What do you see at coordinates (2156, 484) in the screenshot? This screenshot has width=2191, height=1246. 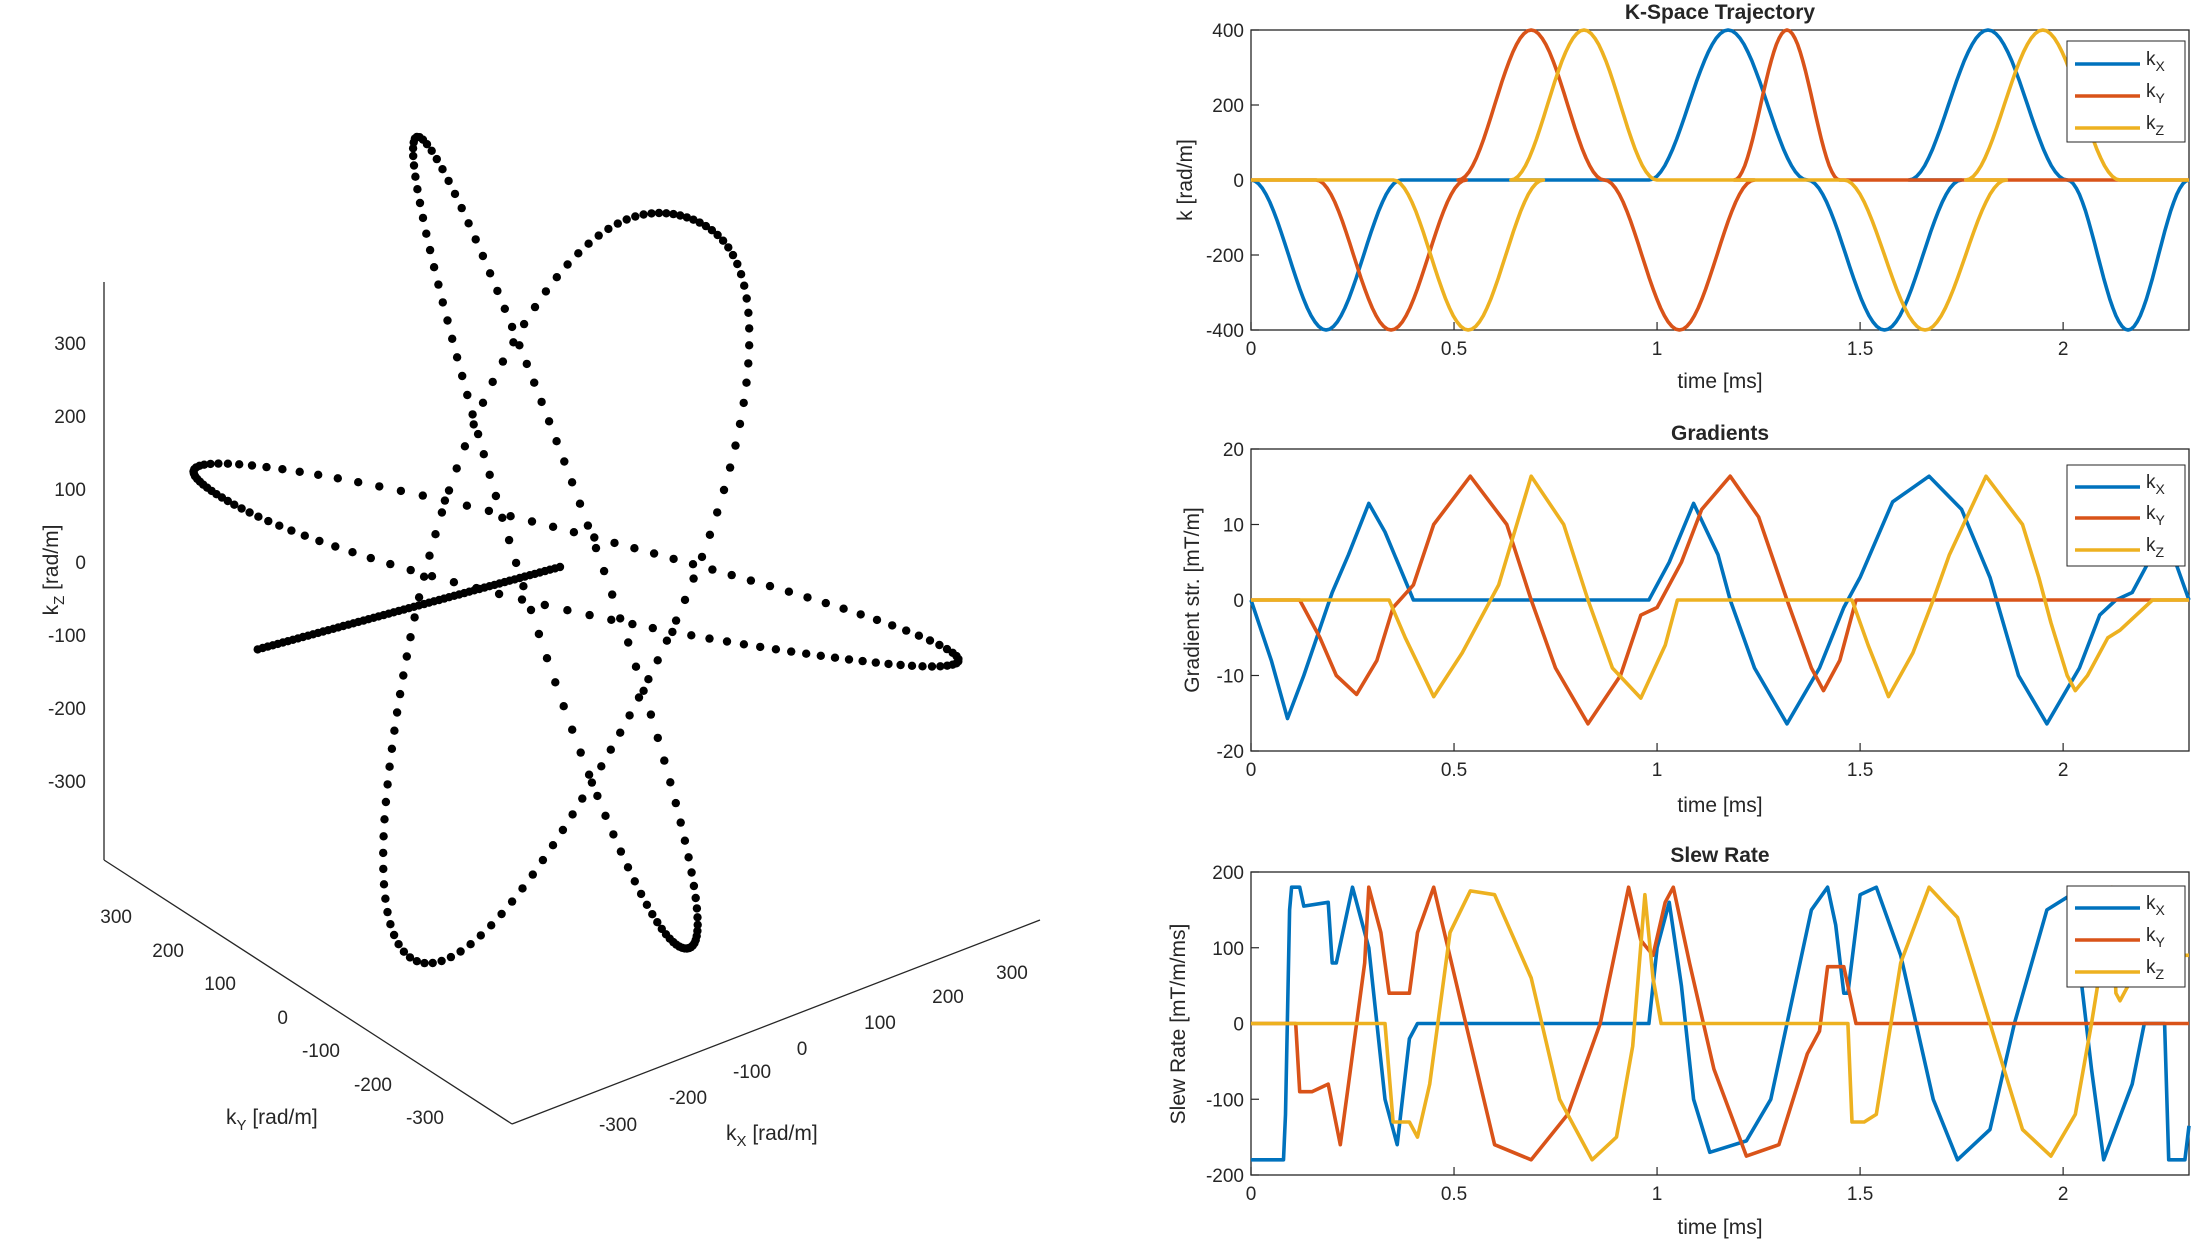 I see `legend-entry-kx: kX` at bounding box center [2156, 484].